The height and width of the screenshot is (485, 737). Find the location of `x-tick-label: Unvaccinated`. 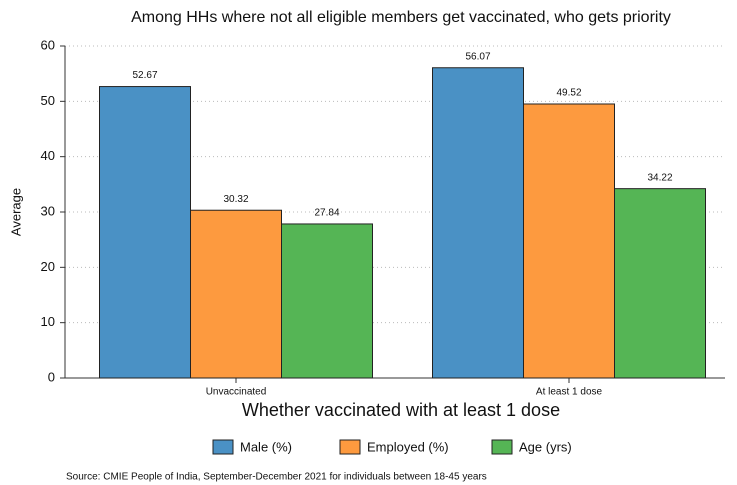

x-tick-label: Unvaccinated is located at coordinates (236, 392).